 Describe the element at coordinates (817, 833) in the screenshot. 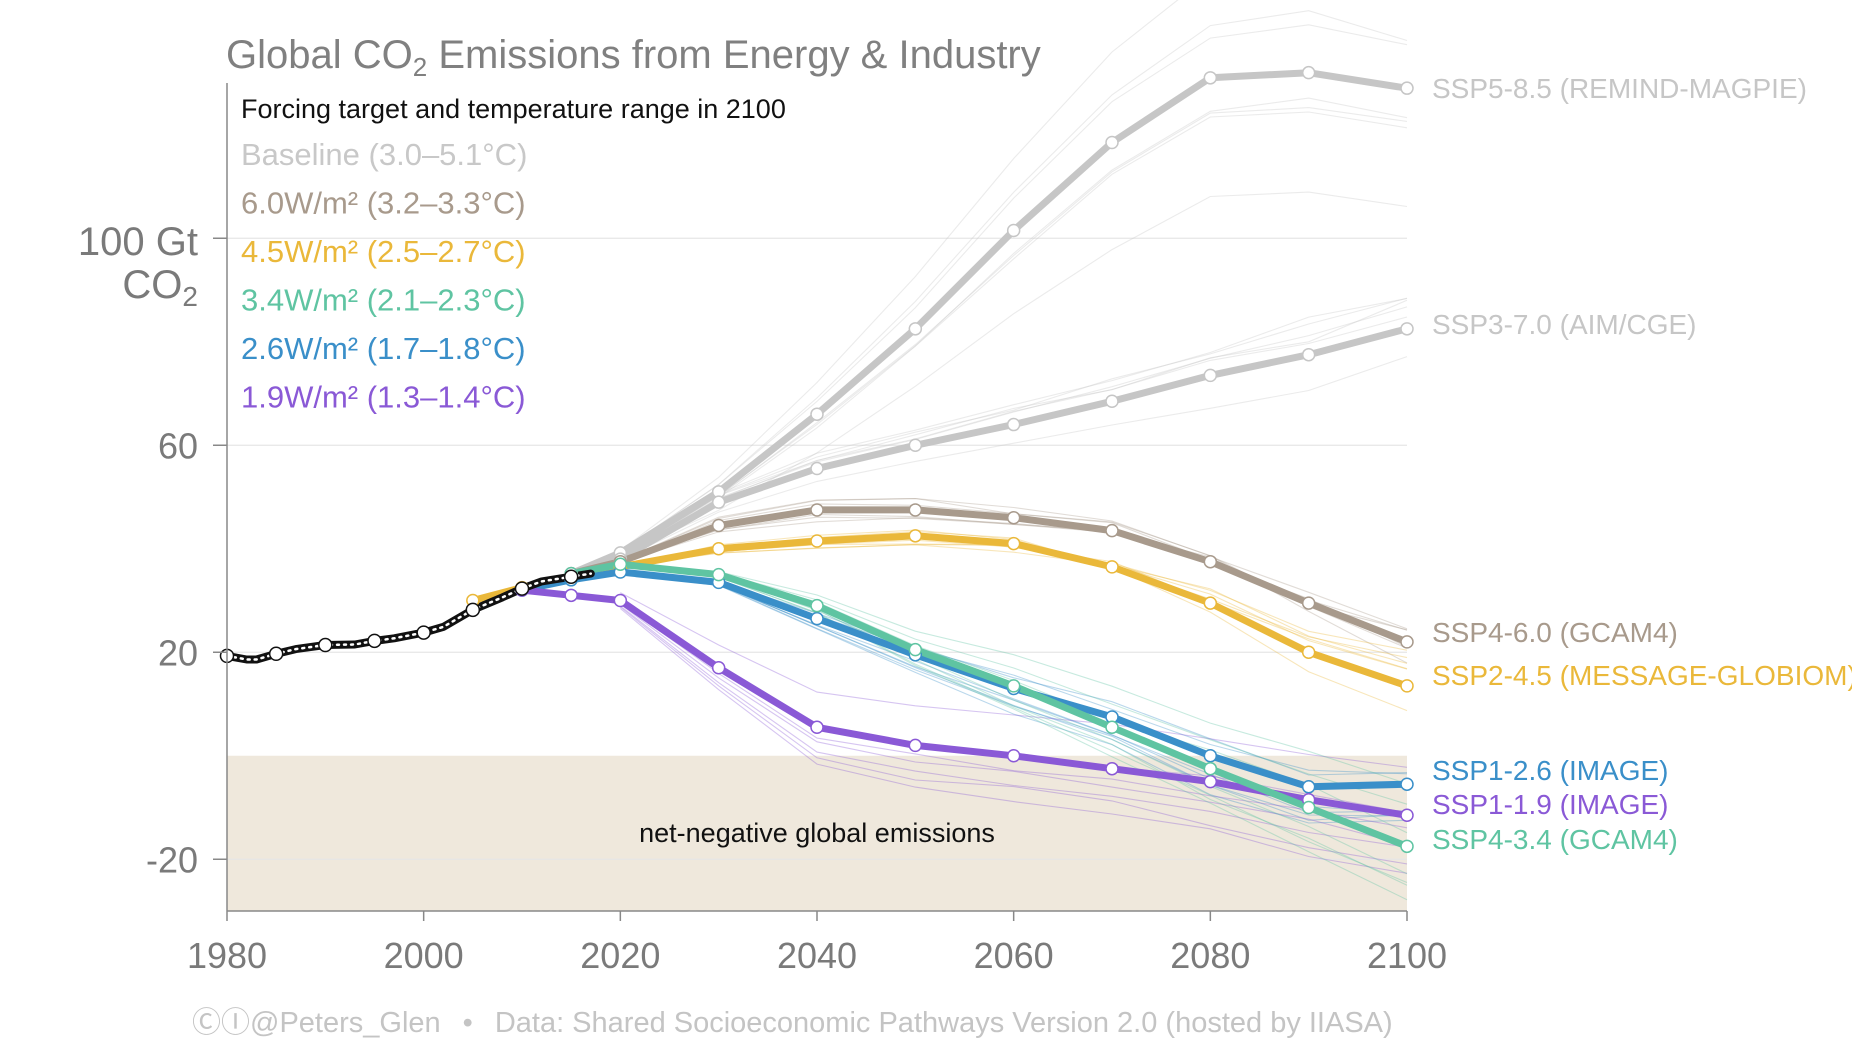

I see `negative-region-label: net-negative global emissions` at that location.